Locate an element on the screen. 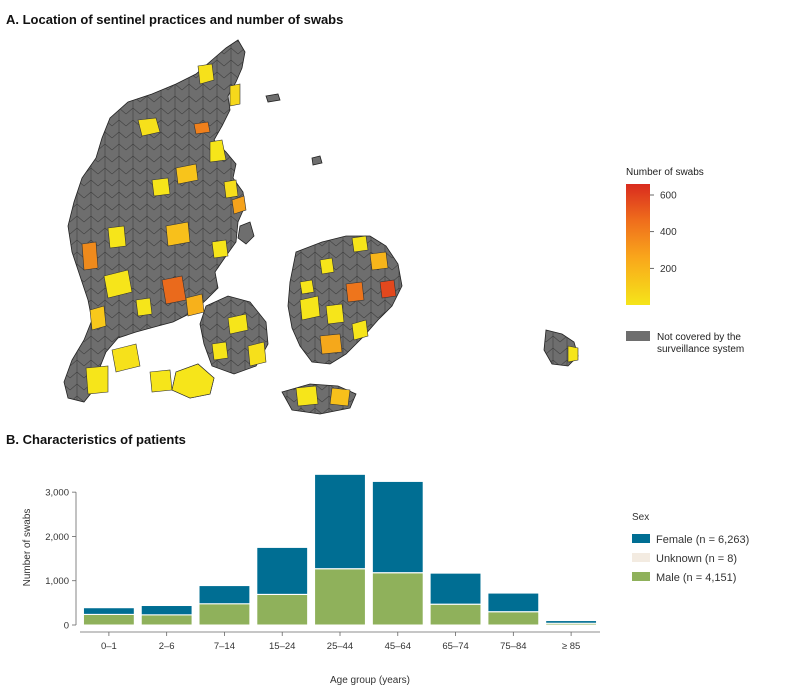 The width and height of the screenshot is (800, 692). x-tick-label: 45–64 is located at coordinates (398, 646).